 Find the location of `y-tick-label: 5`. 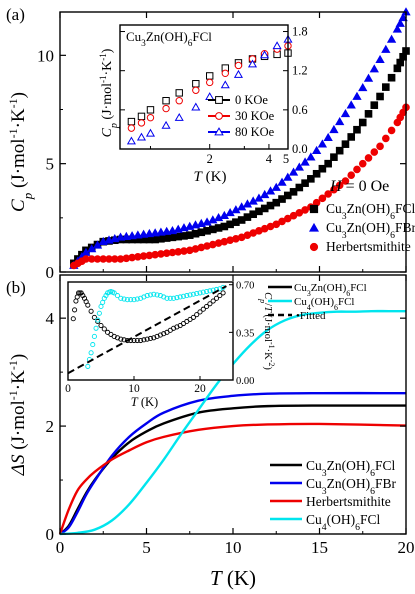

y-tick-label: 5 is located at coordinates (50, 164).